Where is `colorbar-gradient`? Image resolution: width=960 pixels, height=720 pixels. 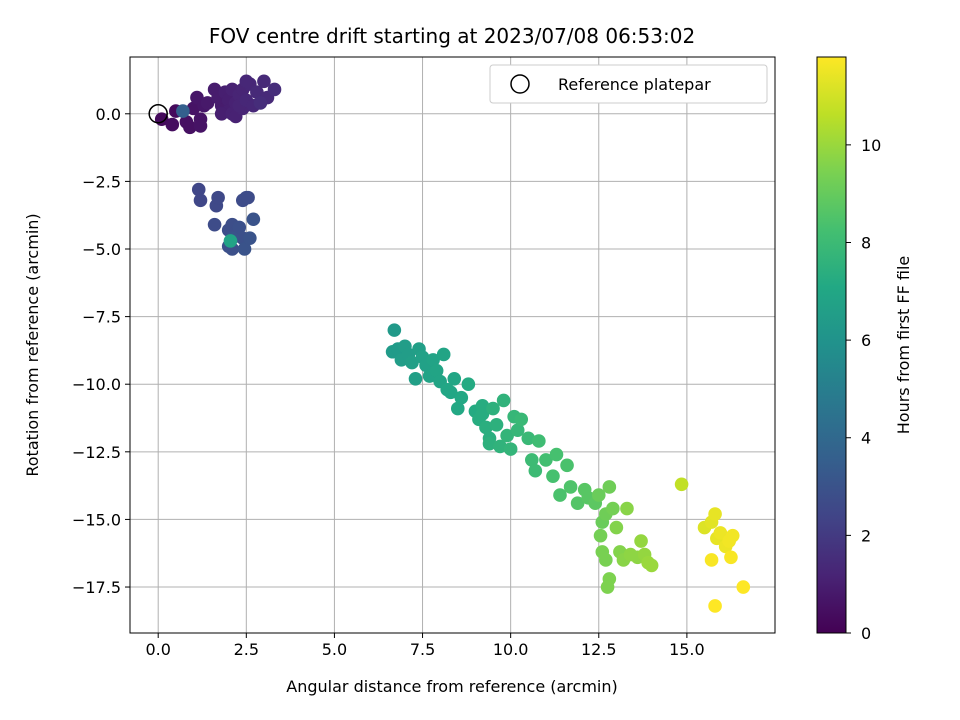 colorbar-gradient is located at coordinates (831, 345).